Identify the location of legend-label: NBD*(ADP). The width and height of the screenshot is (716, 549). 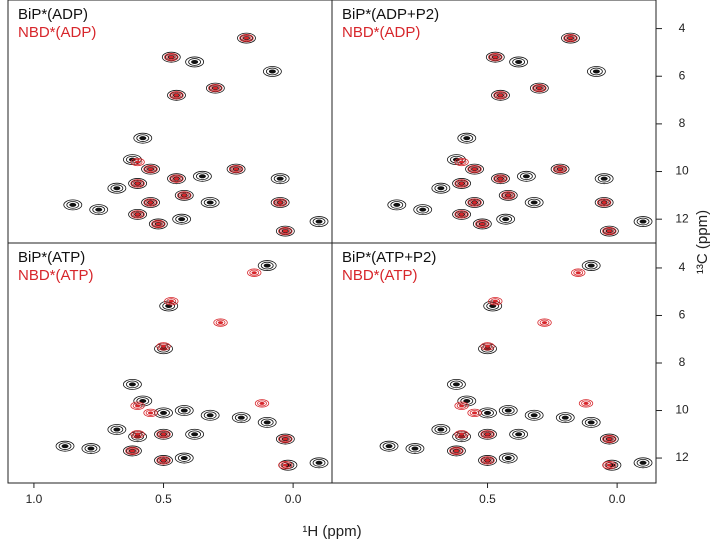
(381, 32).